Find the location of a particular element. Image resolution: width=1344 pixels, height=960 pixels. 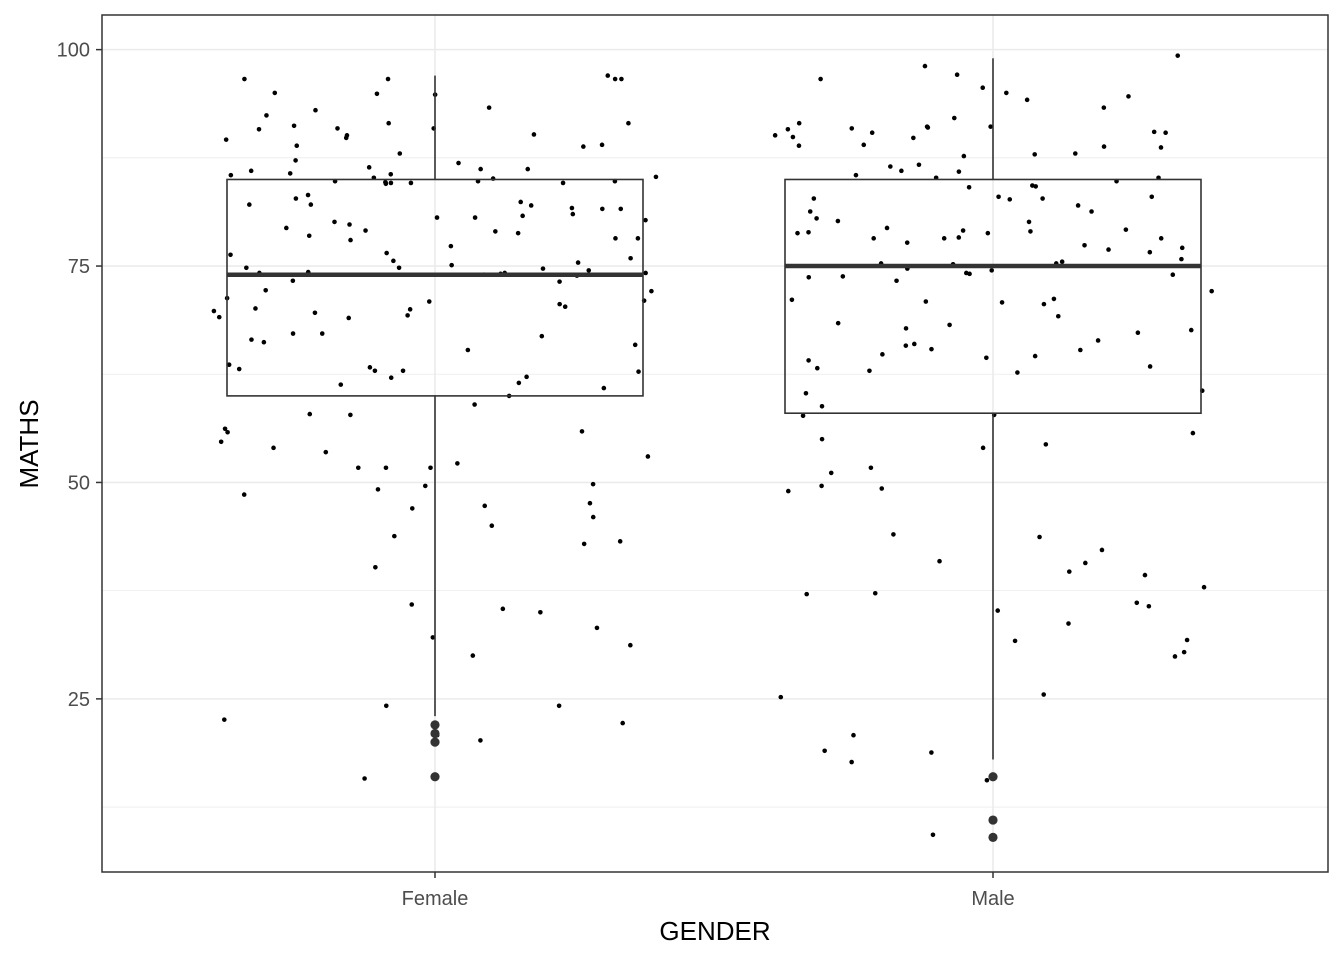

y-axis: 25 50 75 100 is located at coordinates (79, 375).